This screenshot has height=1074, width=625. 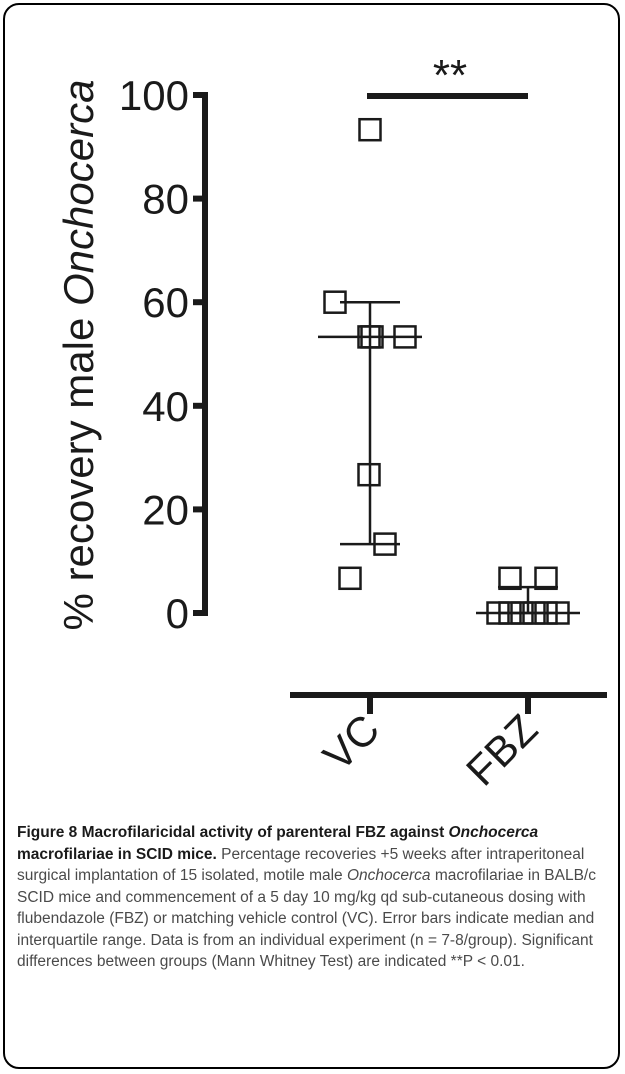 I want to click on x-axis: VC FBZ, so click(x=448, y=743).